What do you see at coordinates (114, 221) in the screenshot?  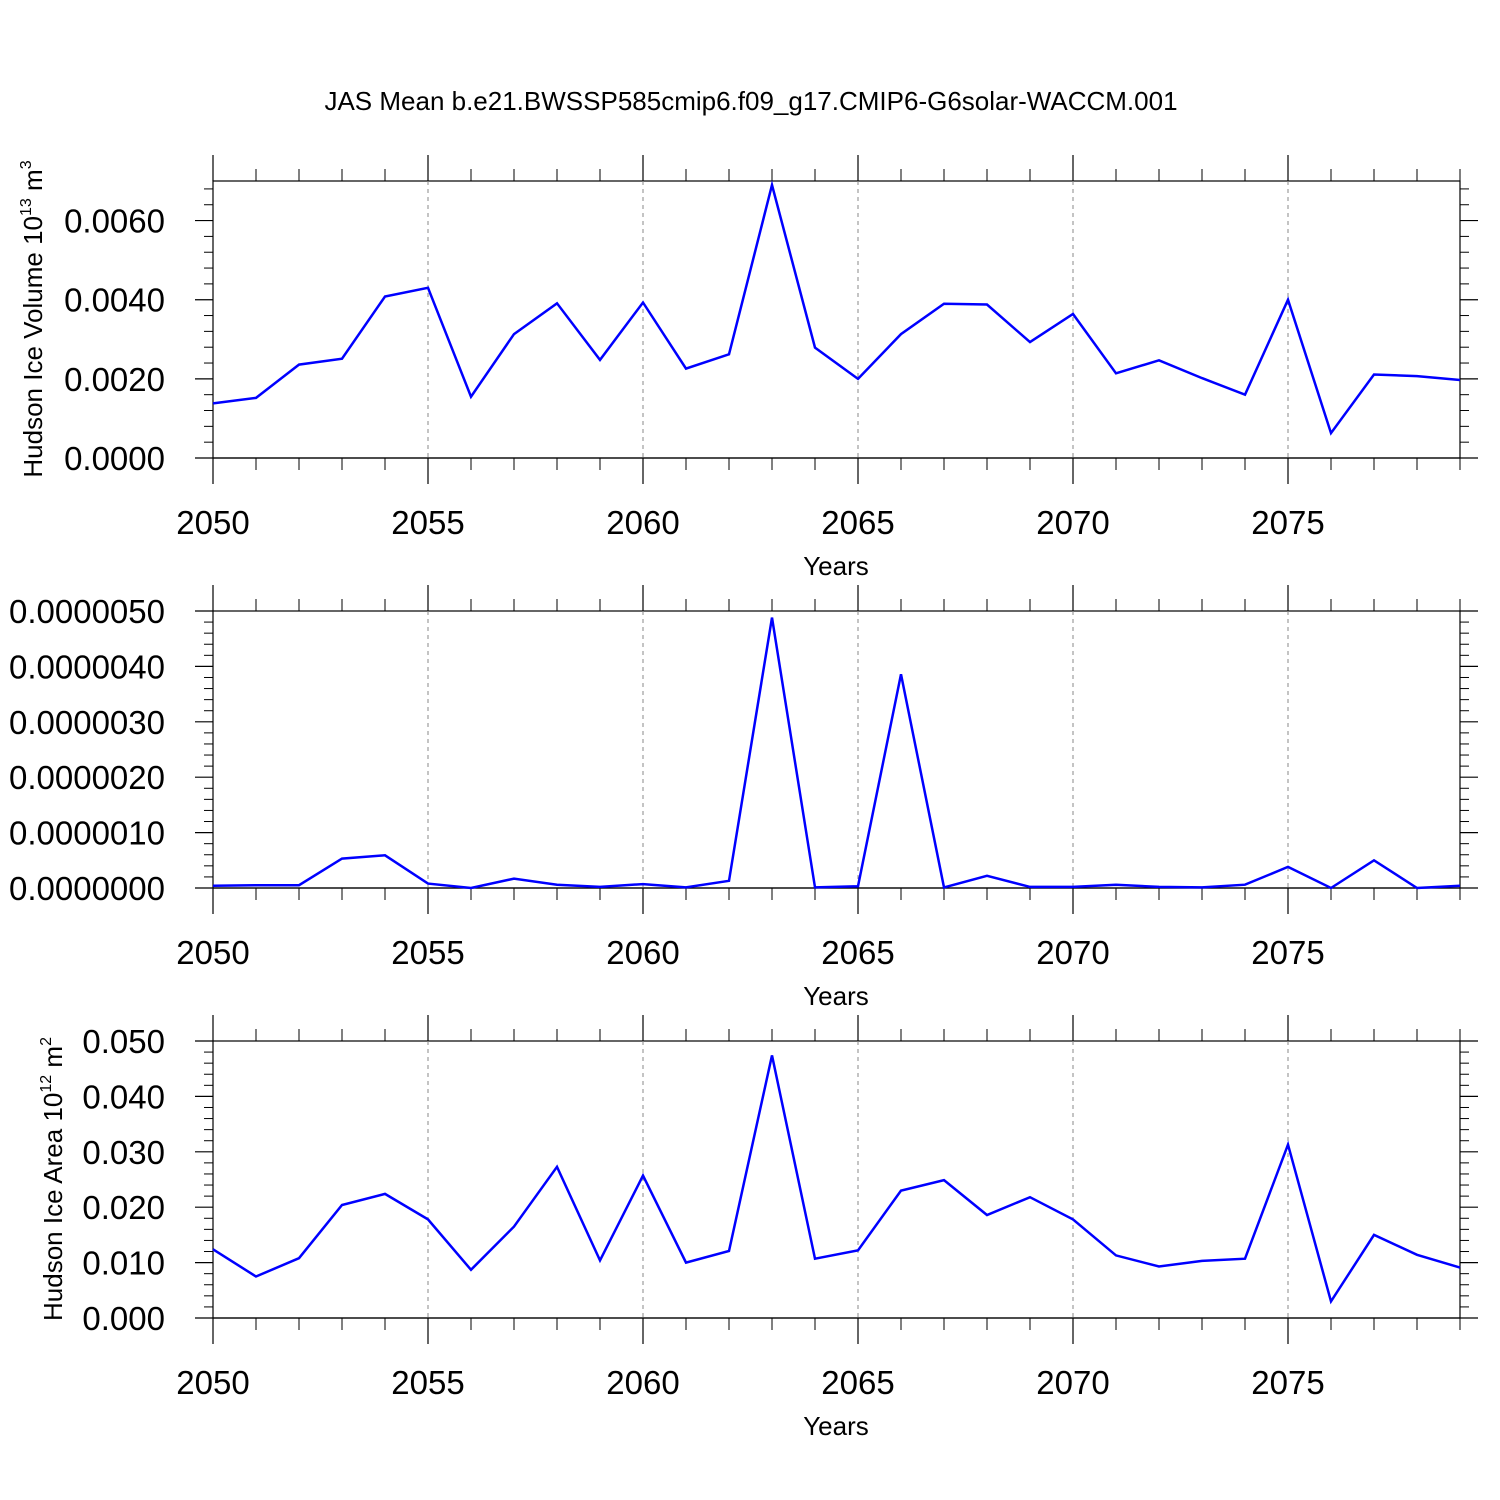 I see `y-tick-label: 0.0060` at bounding box center [114, 221].